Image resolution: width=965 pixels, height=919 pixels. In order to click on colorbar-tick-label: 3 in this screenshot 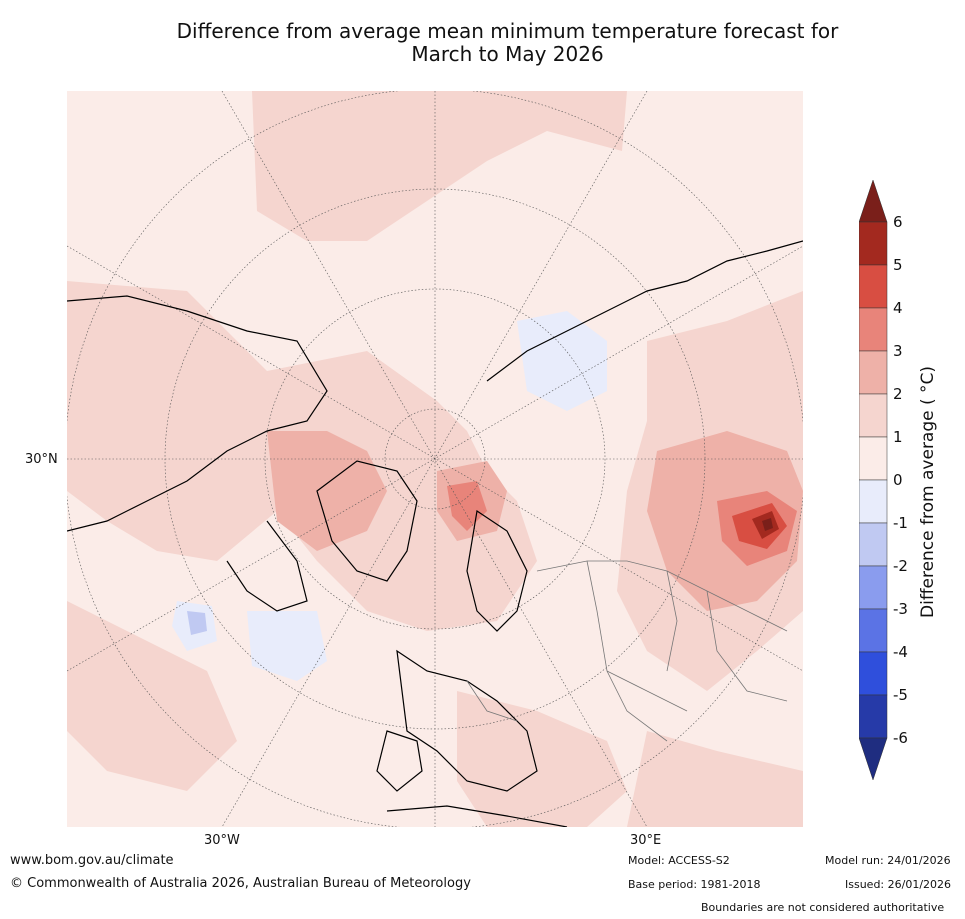, I will do `click(898, 351)`.